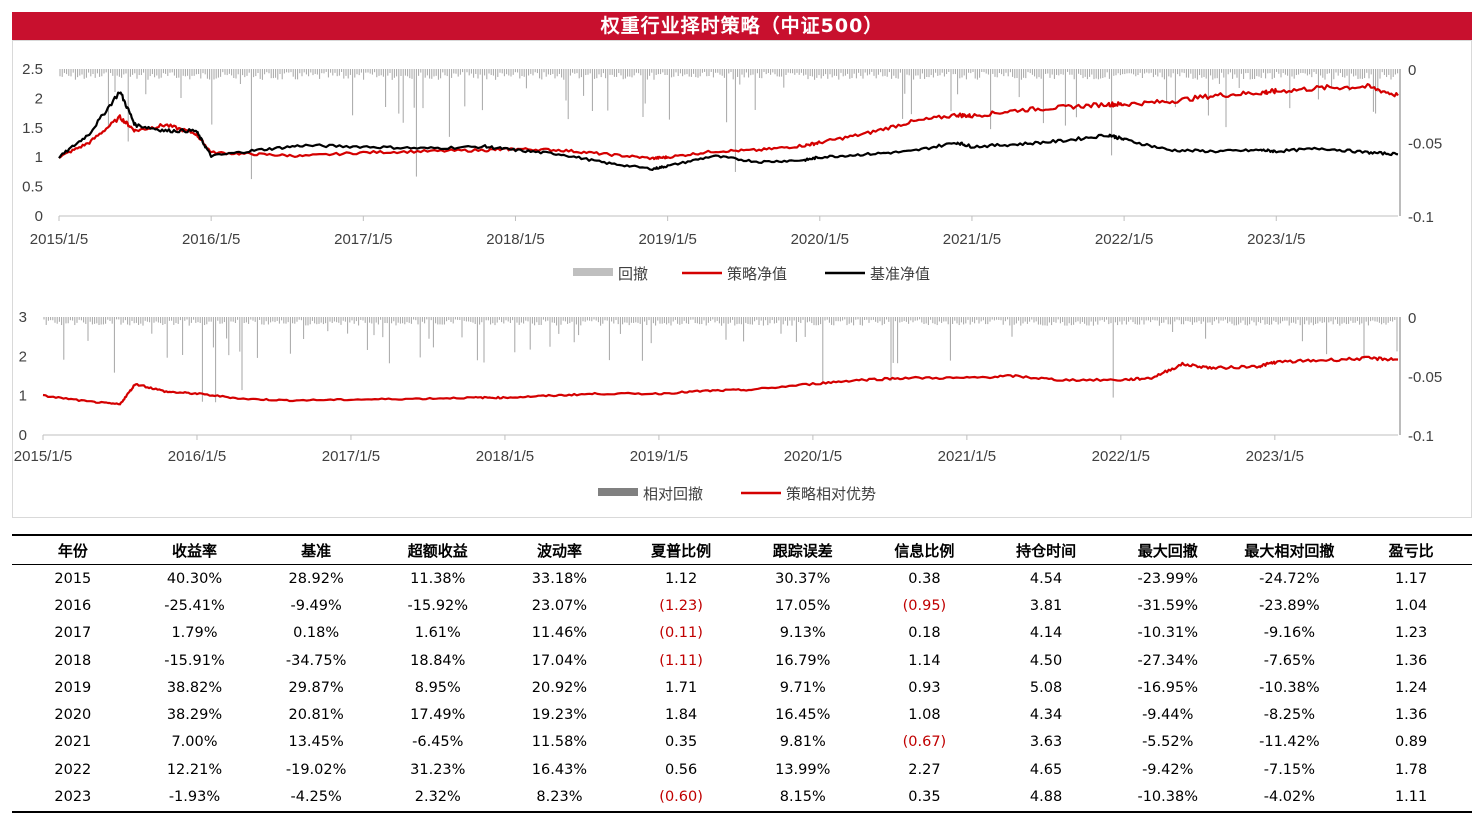 The height and width of the screenshot is (816, 1476). What do you see at coordinates (194, 605) in the screenshot?
I see `table-cell: -25.41%` at bounding box center [194, 605].